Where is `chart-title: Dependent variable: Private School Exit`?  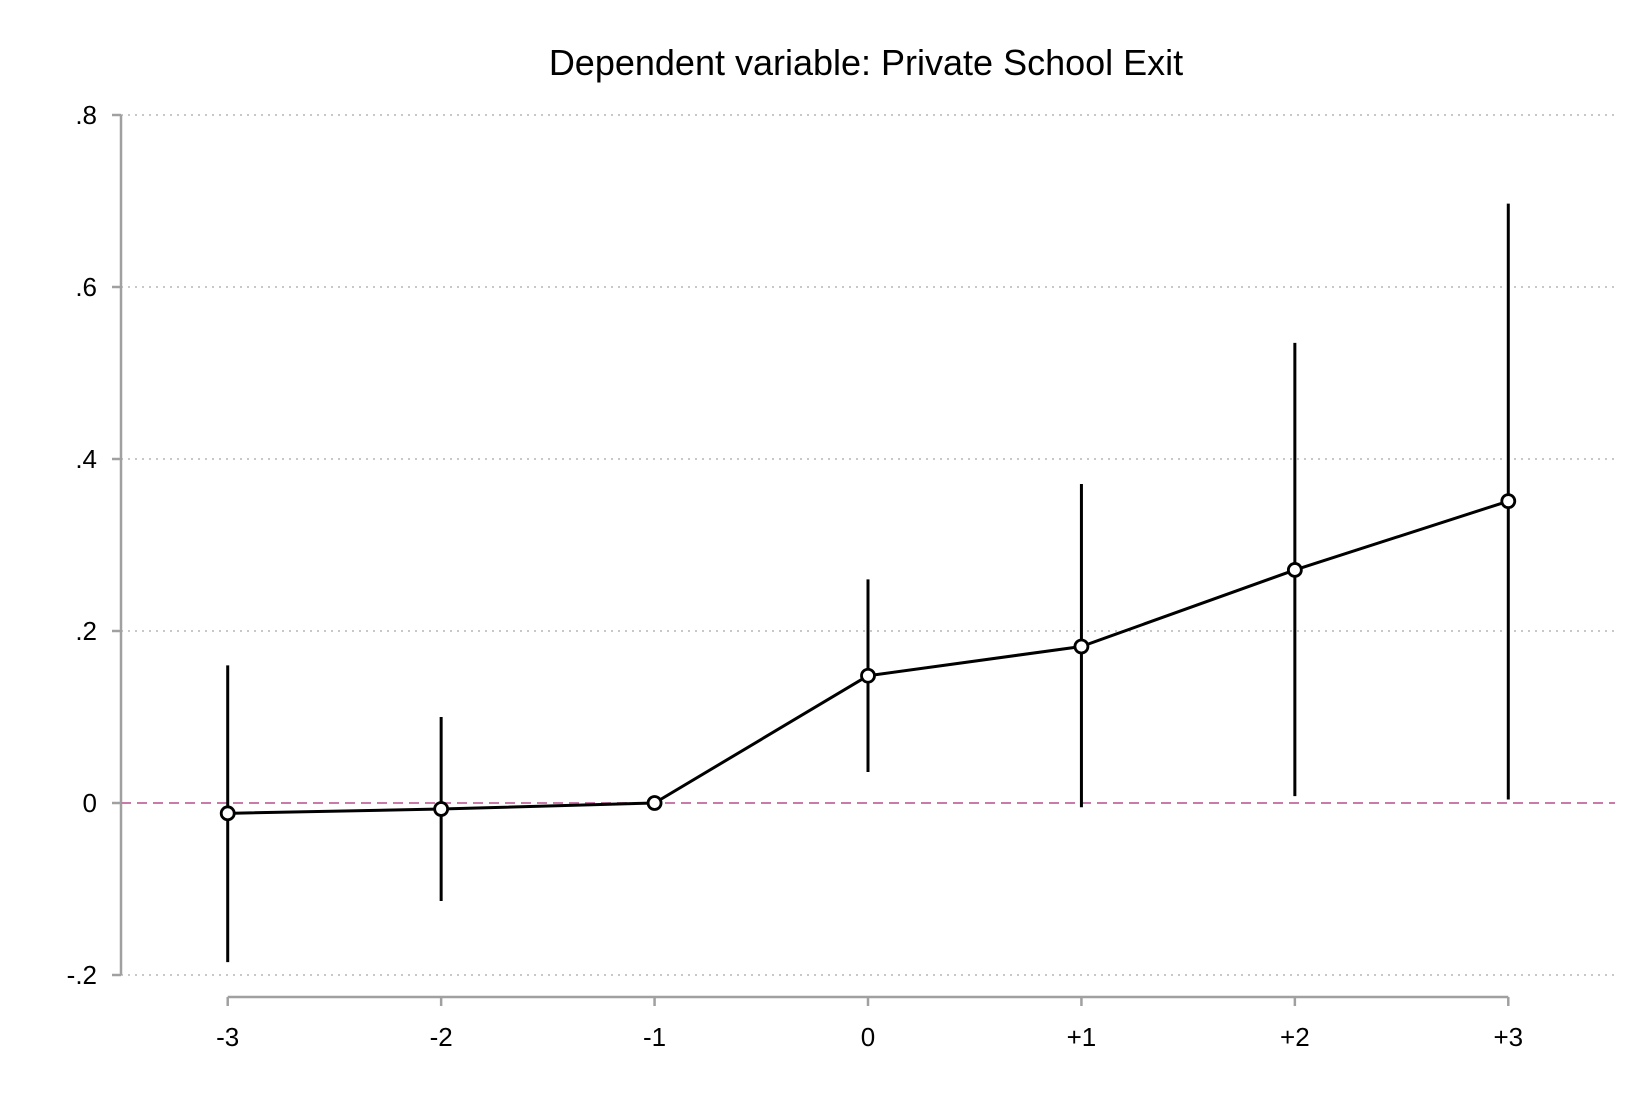
chart-title: Dependent variable: Private School Exit is located at coordinates (866, 62).